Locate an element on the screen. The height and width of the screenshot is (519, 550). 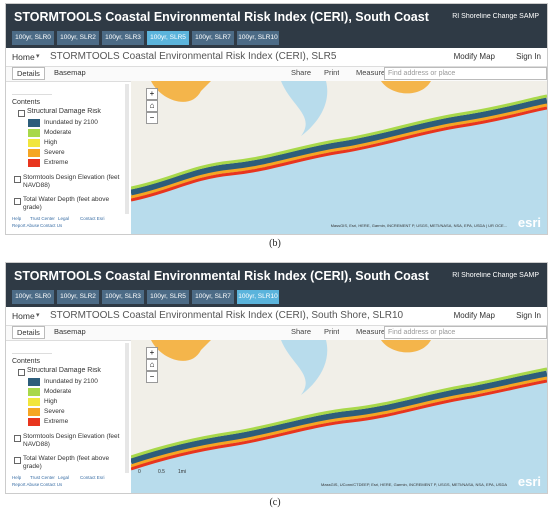
legend-label: Inundated by 2100 is located at coordinates (71, 381).